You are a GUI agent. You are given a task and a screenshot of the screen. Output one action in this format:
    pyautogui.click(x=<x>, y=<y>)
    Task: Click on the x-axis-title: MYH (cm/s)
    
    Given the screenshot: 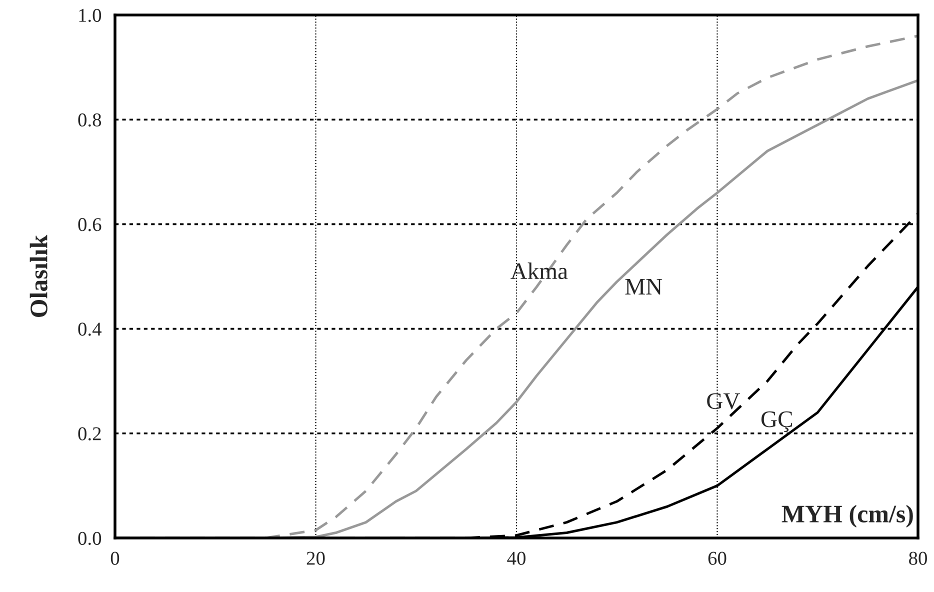 What is the action you would take?
    pyautogui.click(x=847, y=516)
    